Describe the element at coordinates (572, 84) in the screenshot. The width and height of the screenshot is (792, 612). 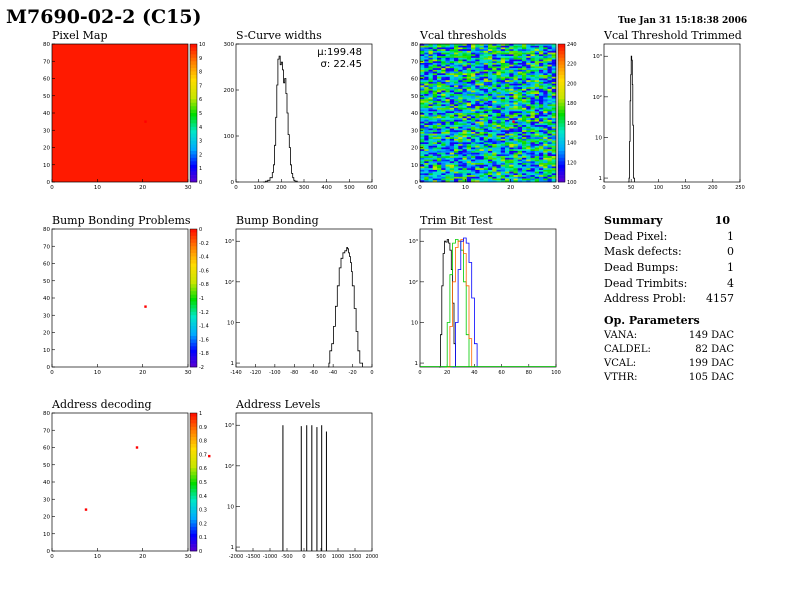
I see `palette-tick-label: 200` at that location.